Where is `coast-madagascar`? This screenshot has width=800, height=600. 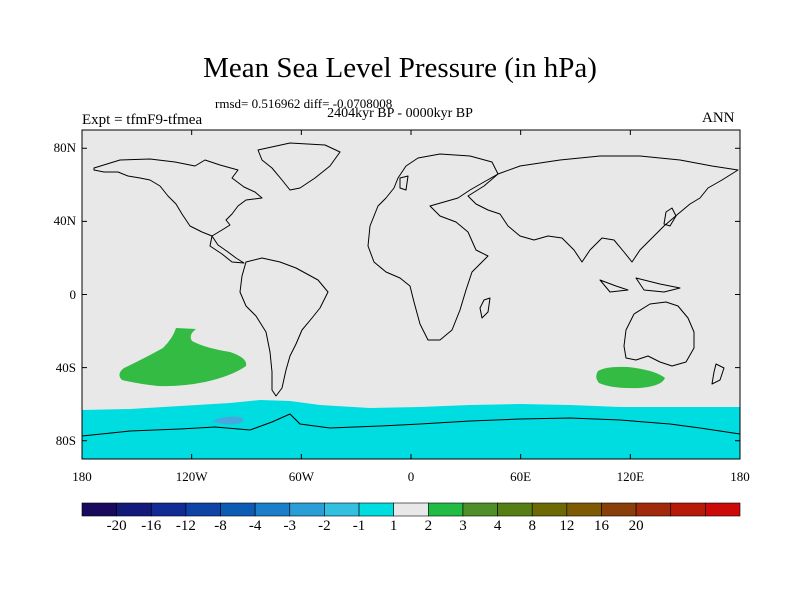
coast-madagascar is located at coordinates (485, 308).